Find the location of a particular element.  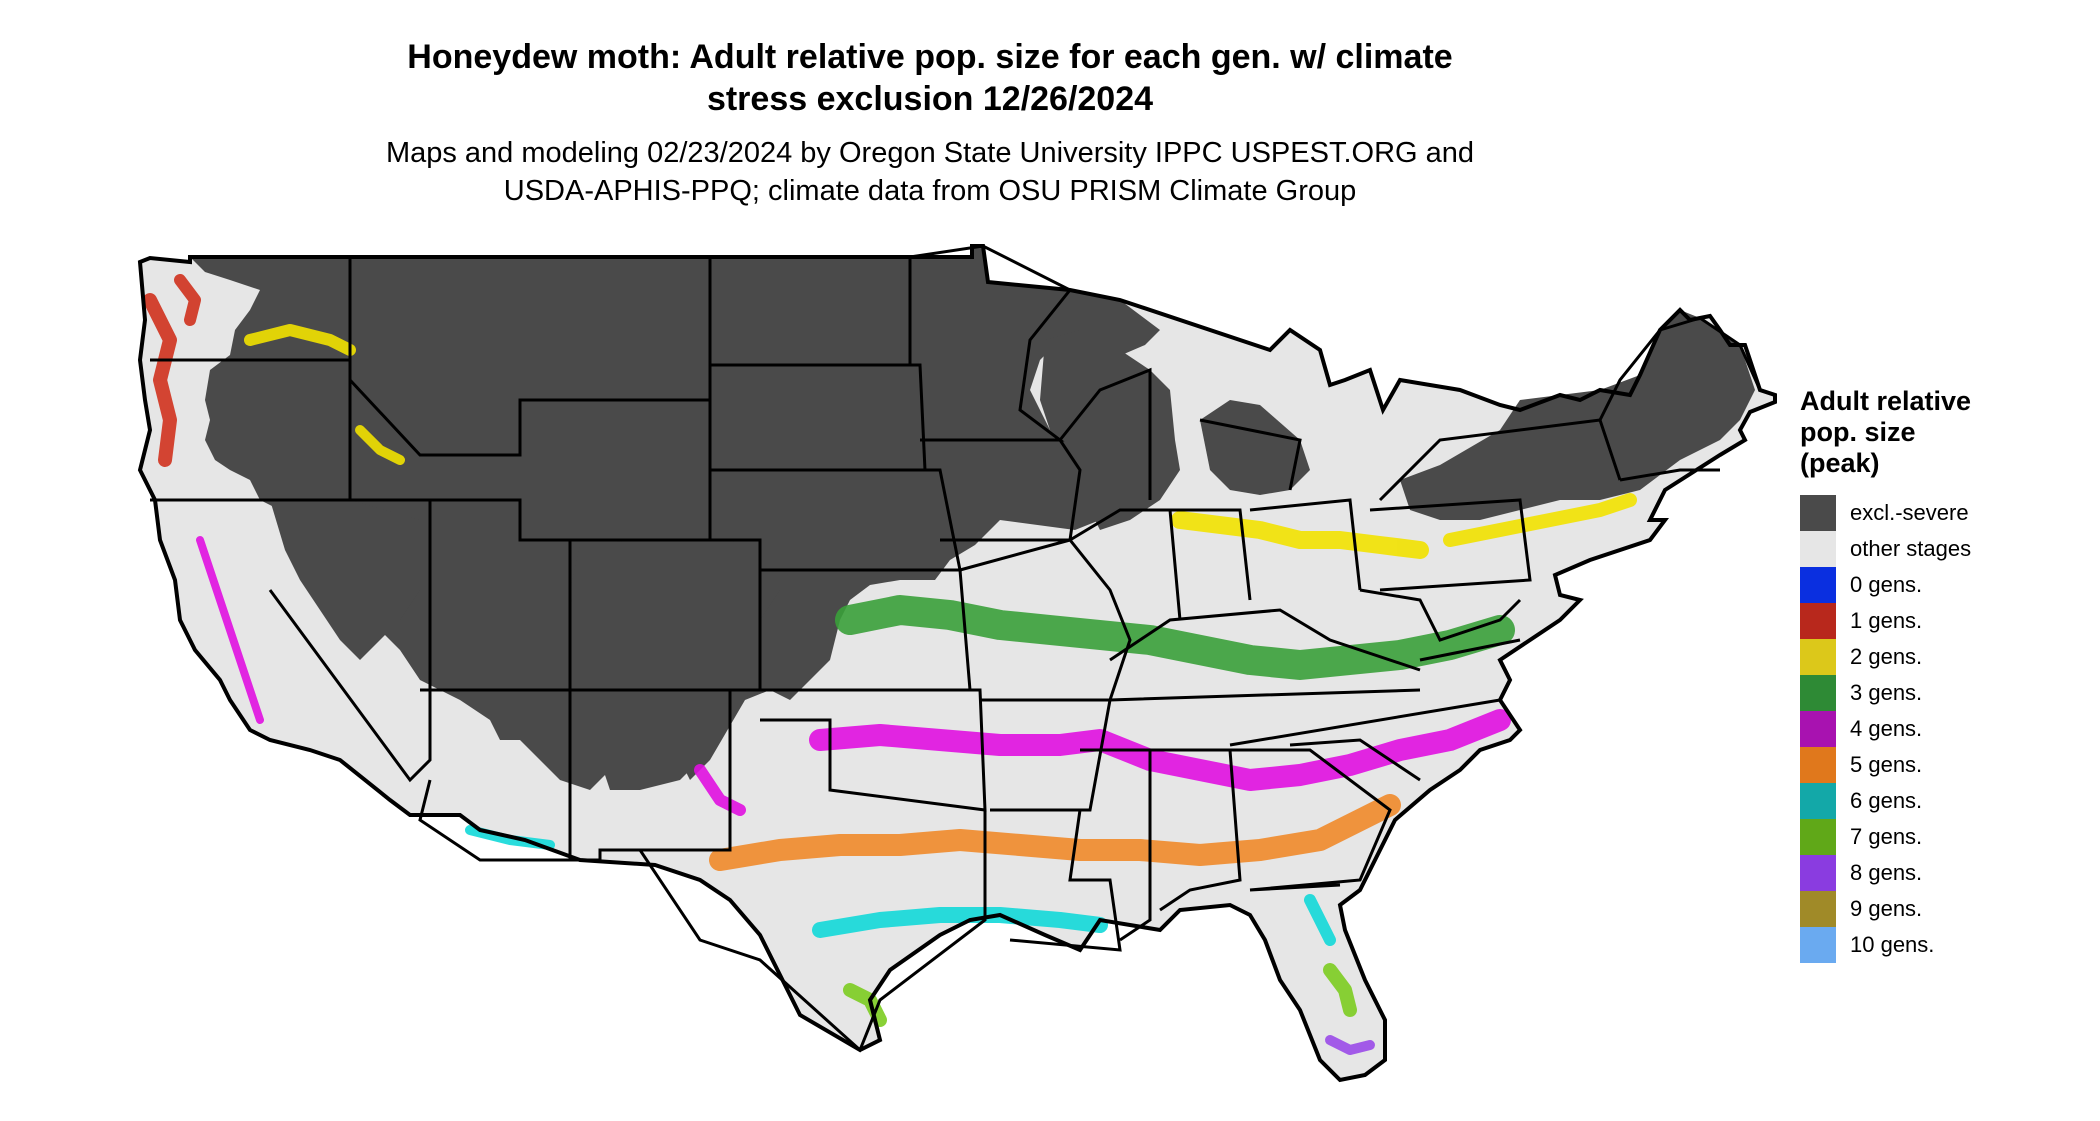

legend-item-3-gens: 3 gens. is located at coordinates (1945, 693).